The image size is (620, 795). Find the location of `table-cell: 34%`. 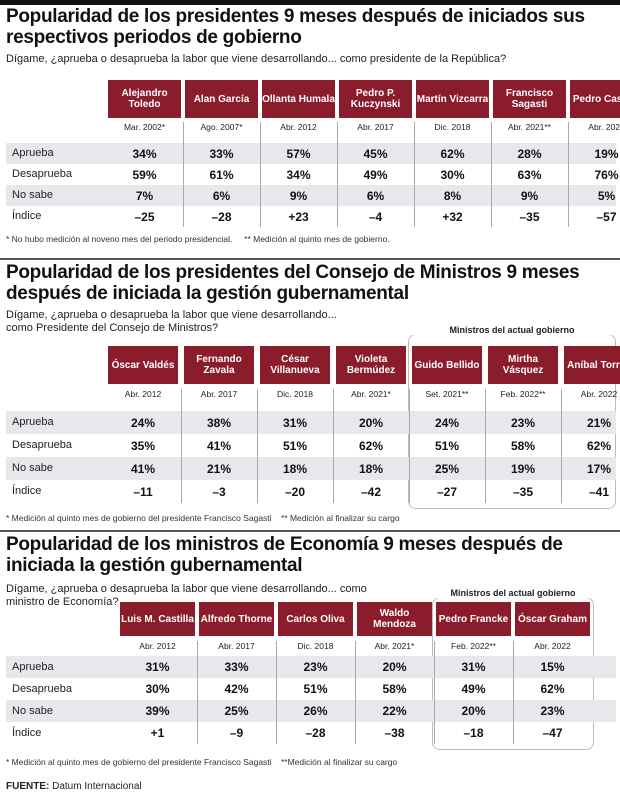

table-cell: 34% is located at coordinates (298, 175).